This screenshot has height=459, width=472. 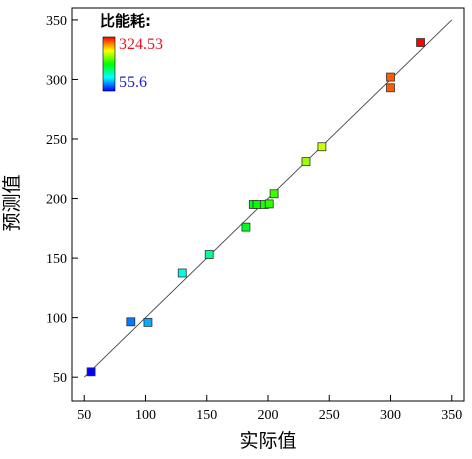 What do you see at coordinates (56, 140) in the screenshot?
I see `y-tick-label: 250` at bounding box center [56, 140].